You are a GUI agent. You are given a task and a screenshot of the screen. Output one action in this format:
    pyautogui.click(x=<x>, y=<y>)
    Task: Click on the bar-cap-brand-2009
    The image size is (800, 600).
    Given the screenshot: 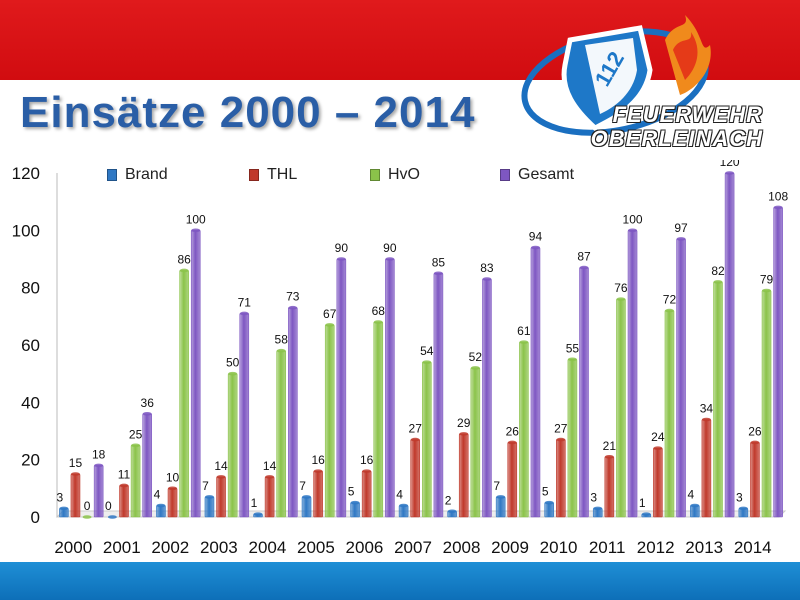 What is the action you would take?
    pyautogui.click(x=501, y=497)
    